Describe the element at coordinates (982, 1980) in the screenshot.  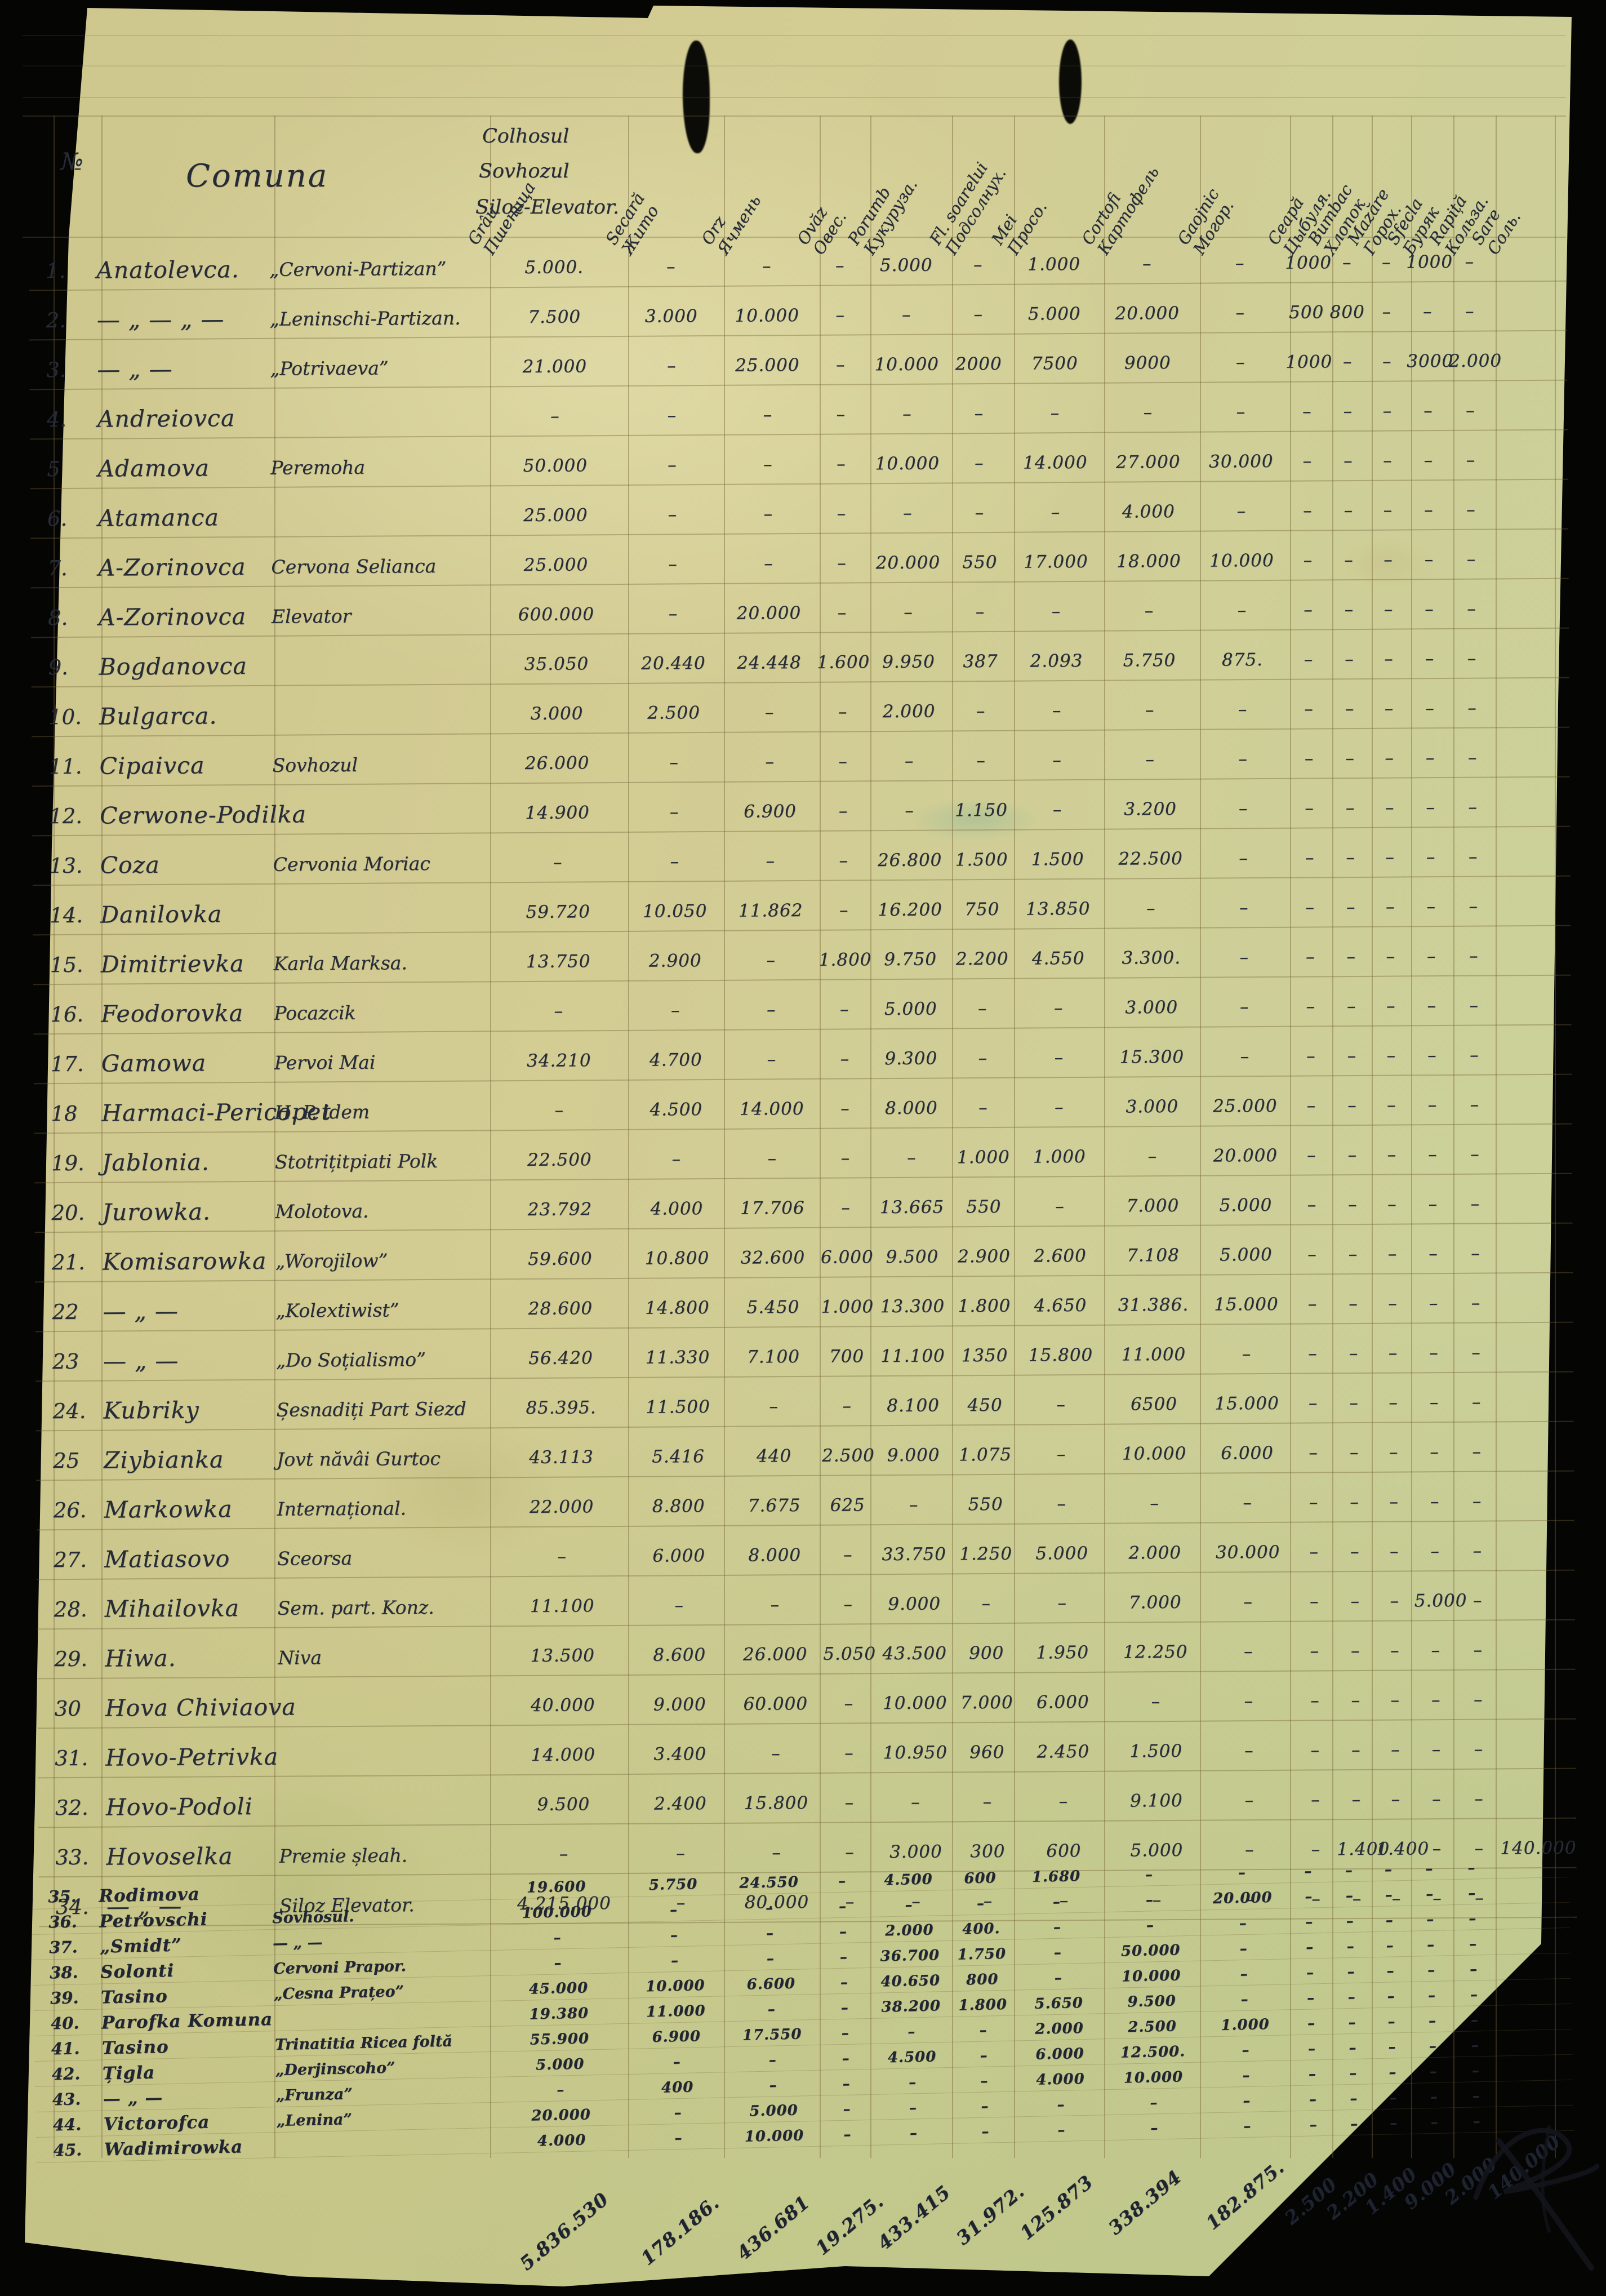
I see `cell-value-6: 800` at that location.